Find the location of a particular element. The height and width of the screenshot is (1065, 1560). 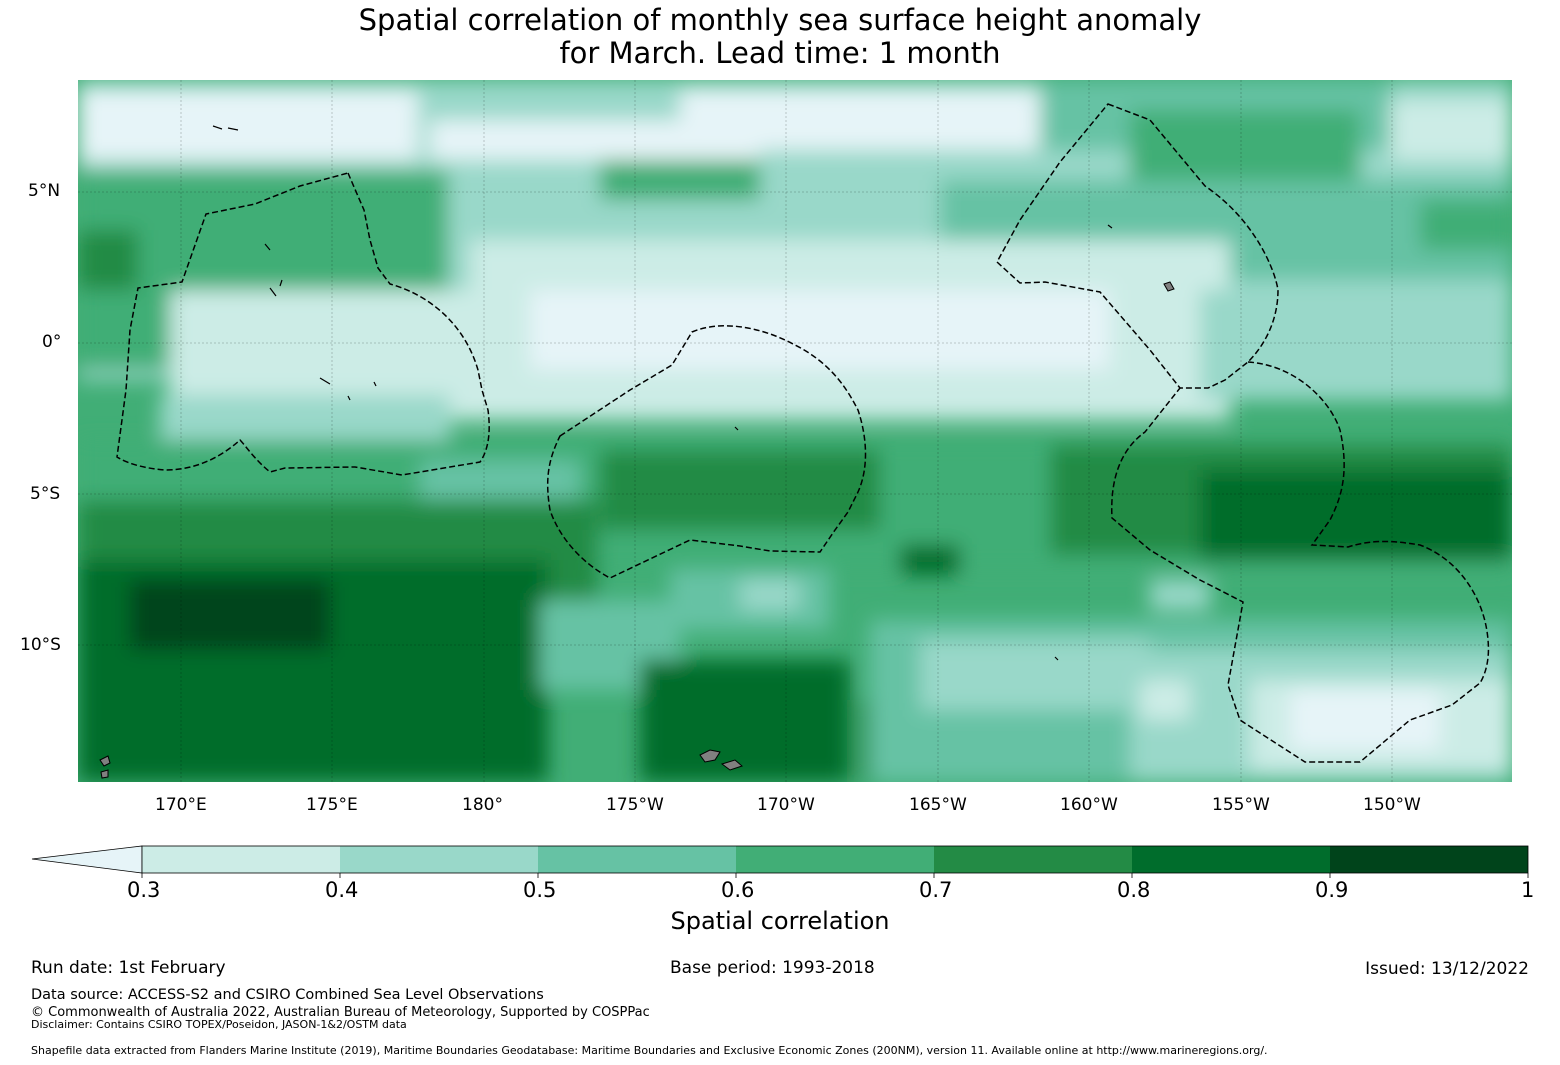

eez-boundary-kiribati-gilbert is located at coordinates (303, 324).